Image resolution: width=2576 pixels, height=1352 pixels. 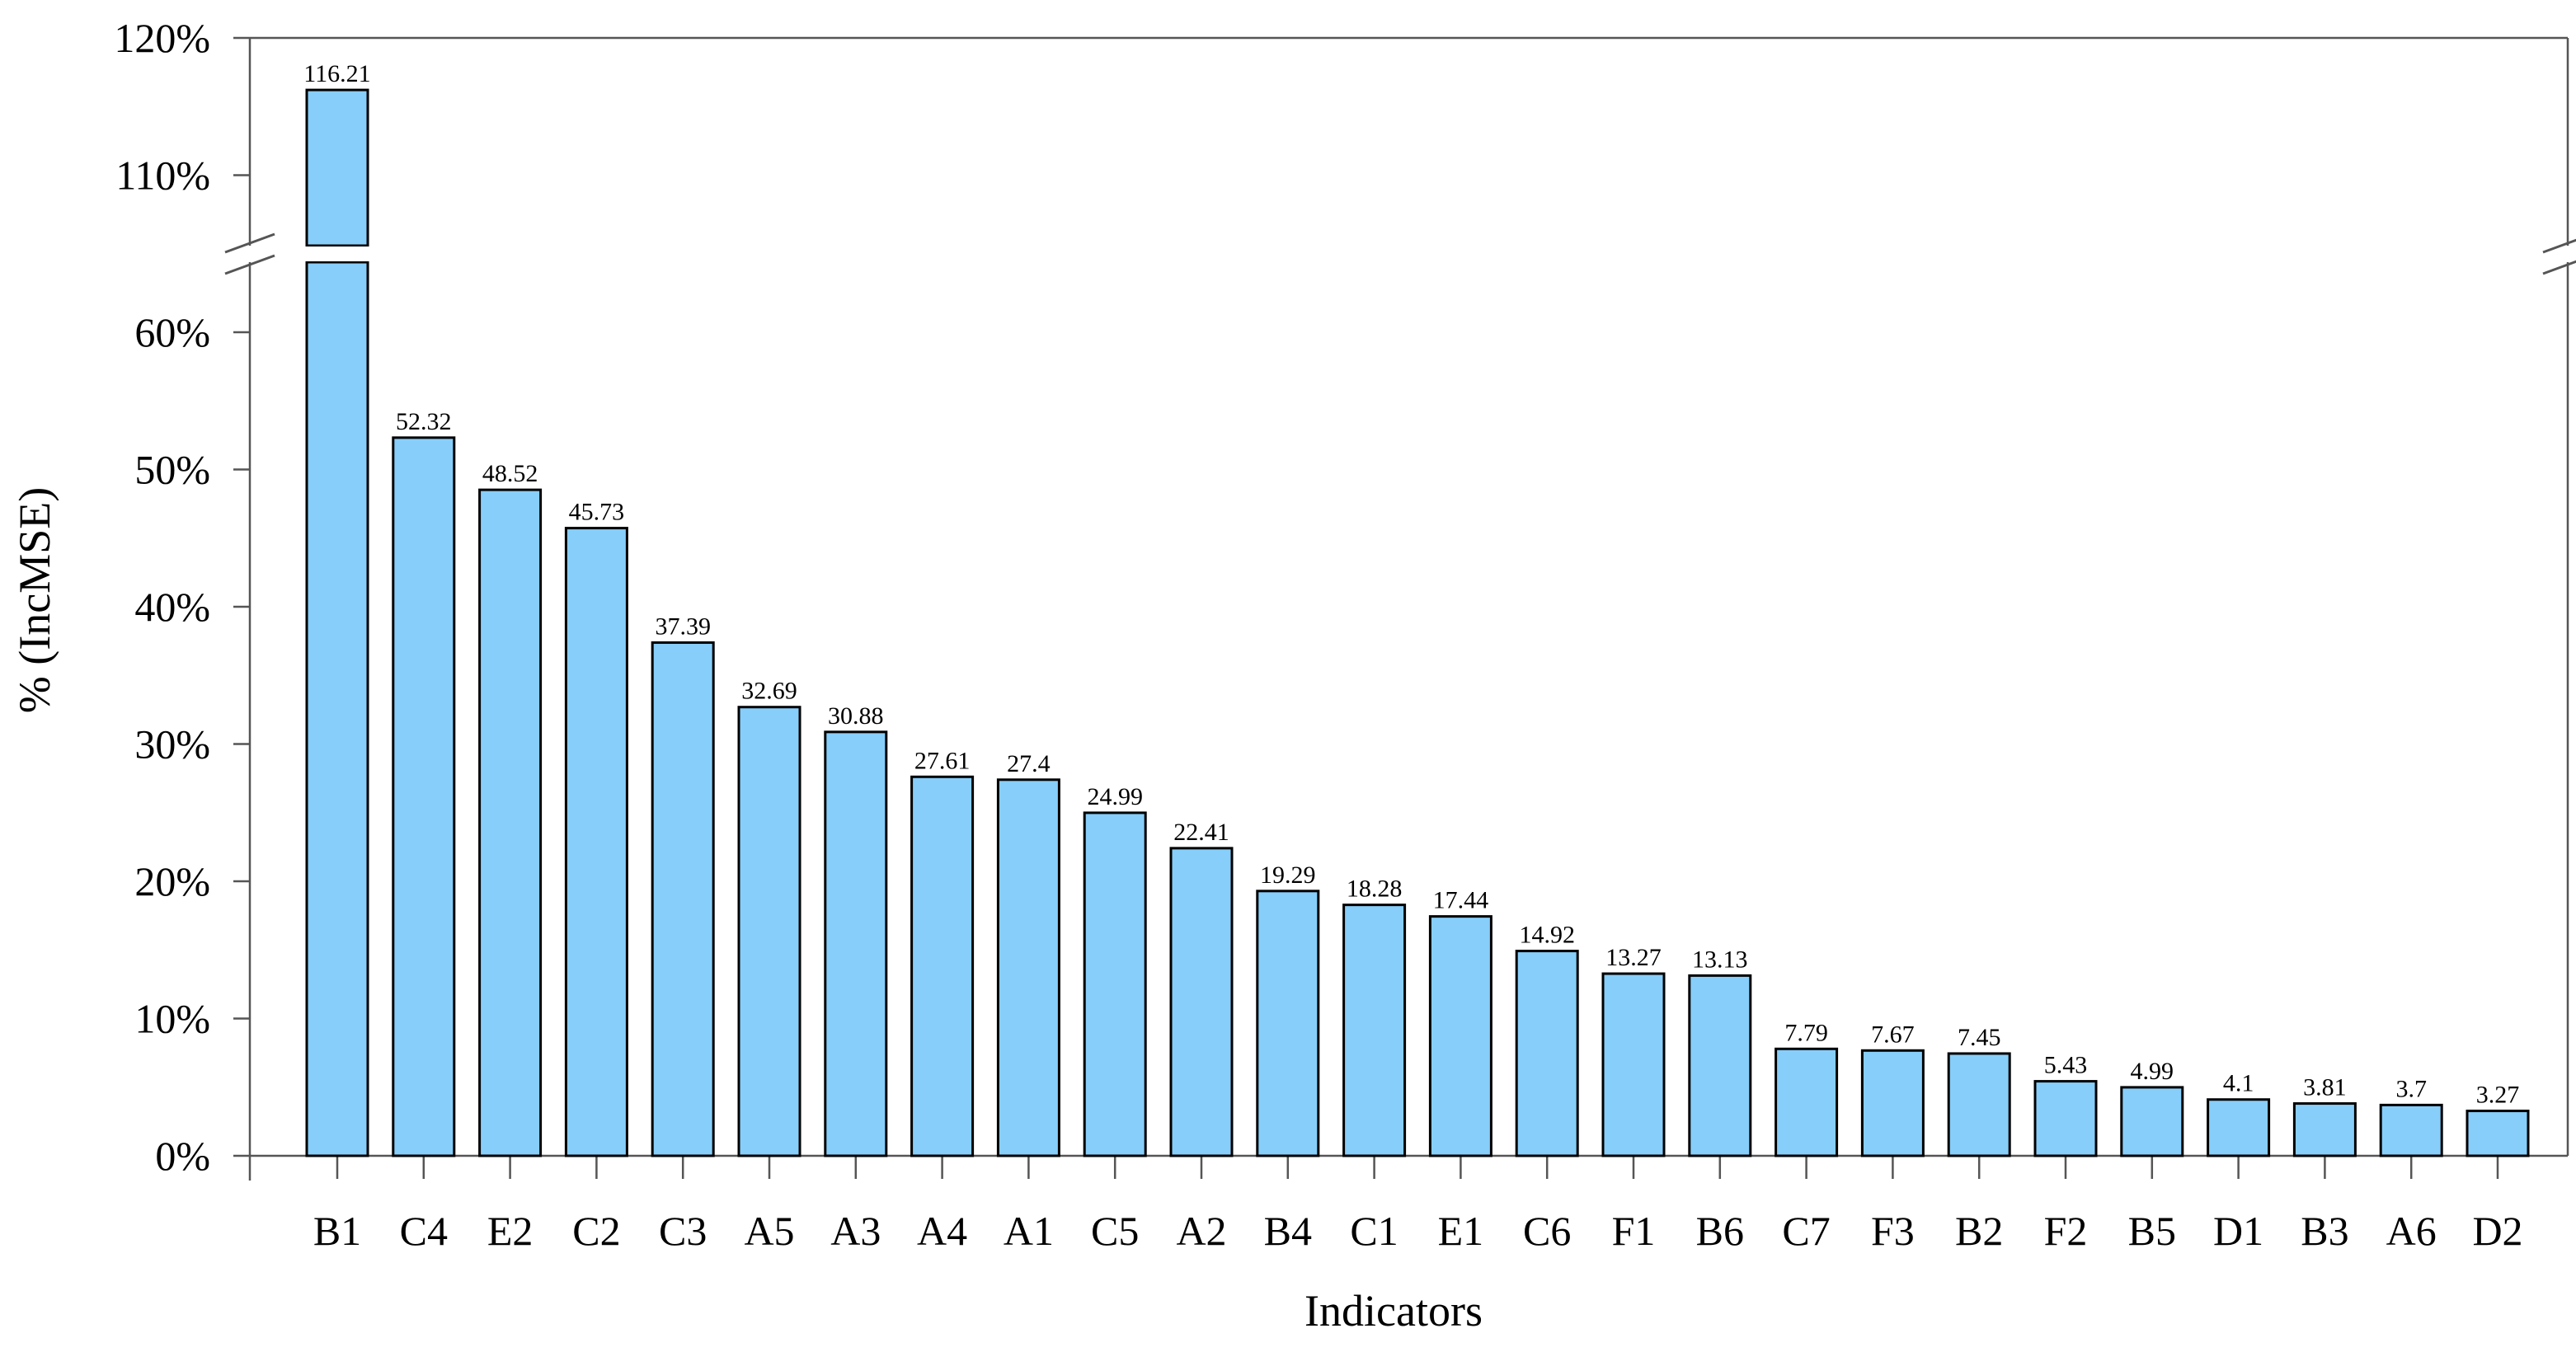 I want to click on bar-value-label: 4.1, so click(x=2238, y=1083).